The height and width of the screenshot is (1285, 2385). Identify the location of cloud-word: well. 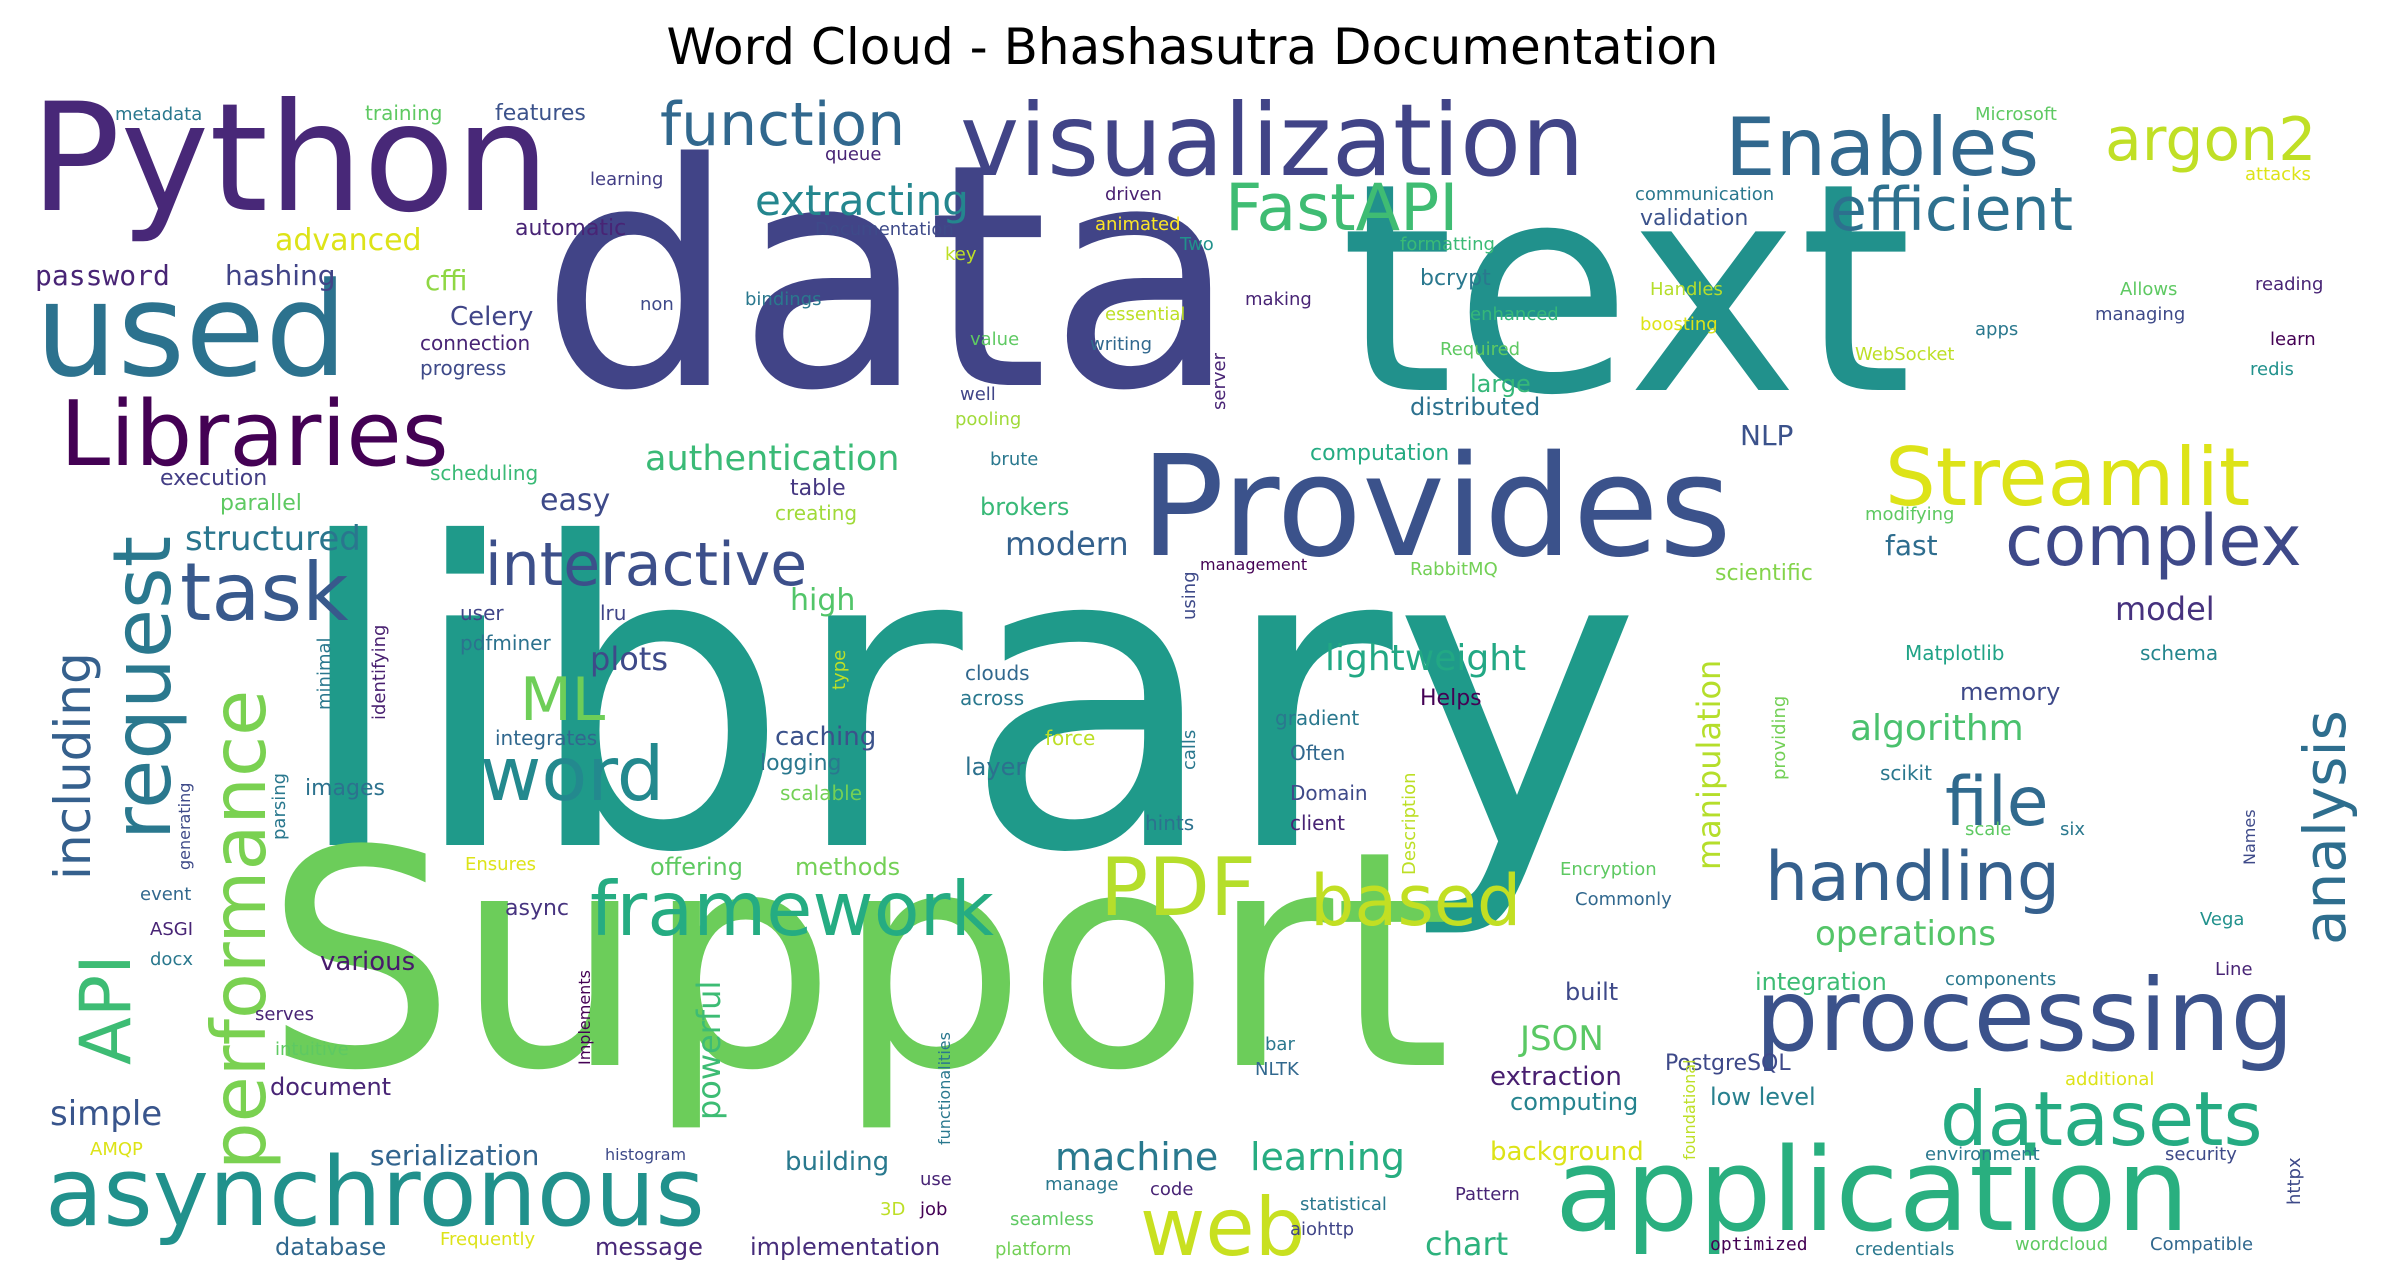
(978, 394).